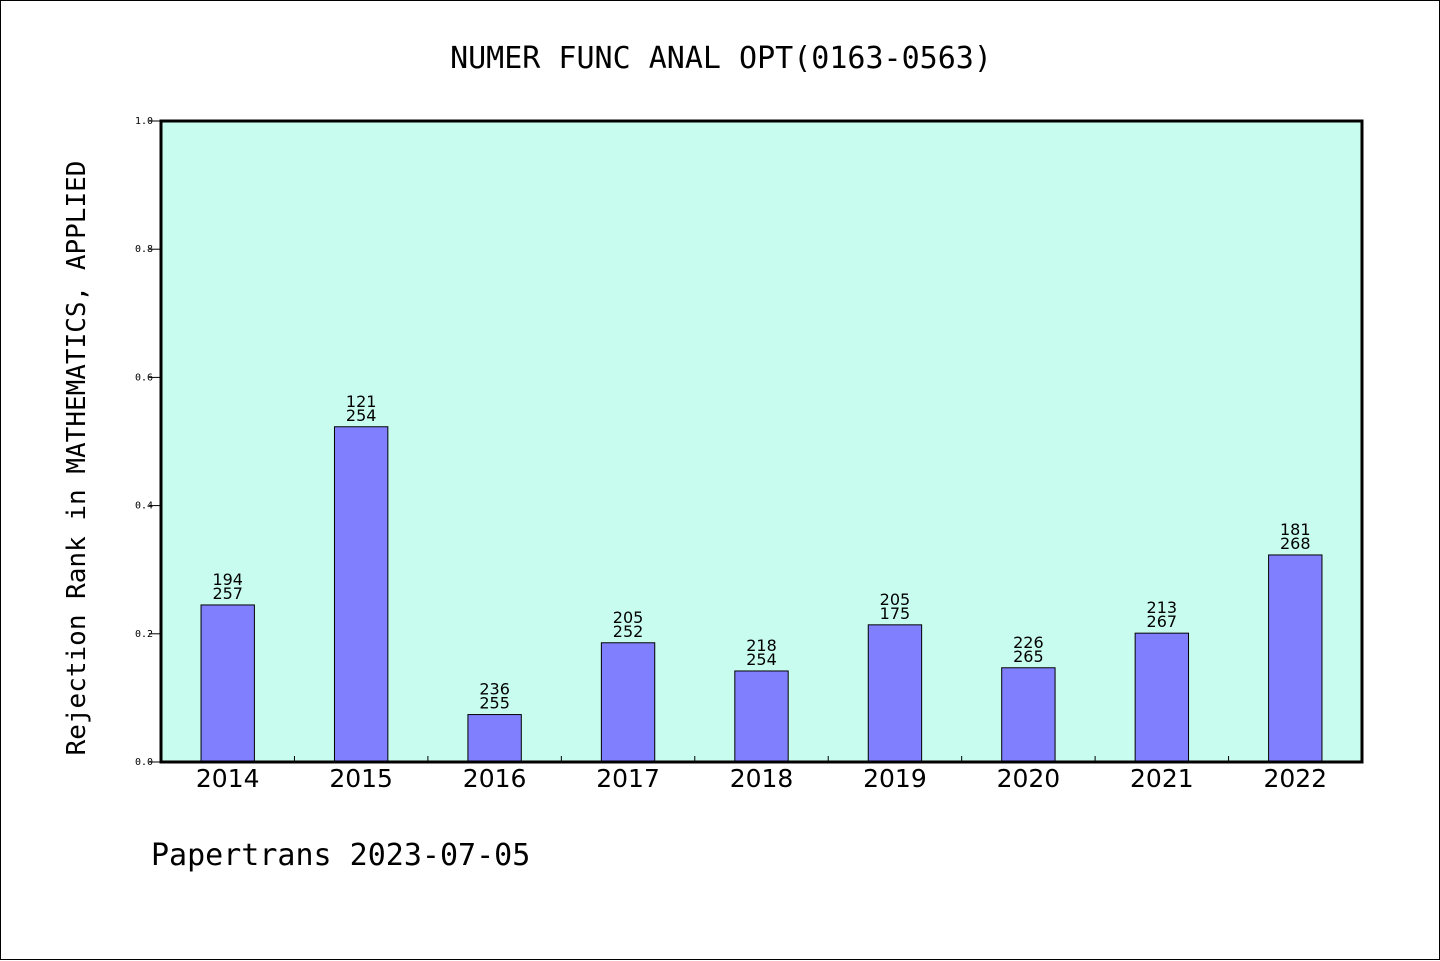 Image resolution: width=1440 pixels, height=961 pixels. What do you see at coordinates (494, 703) in the screenshot?
I see `bar-label-bottom: 255` at bounding box center [494, 703].